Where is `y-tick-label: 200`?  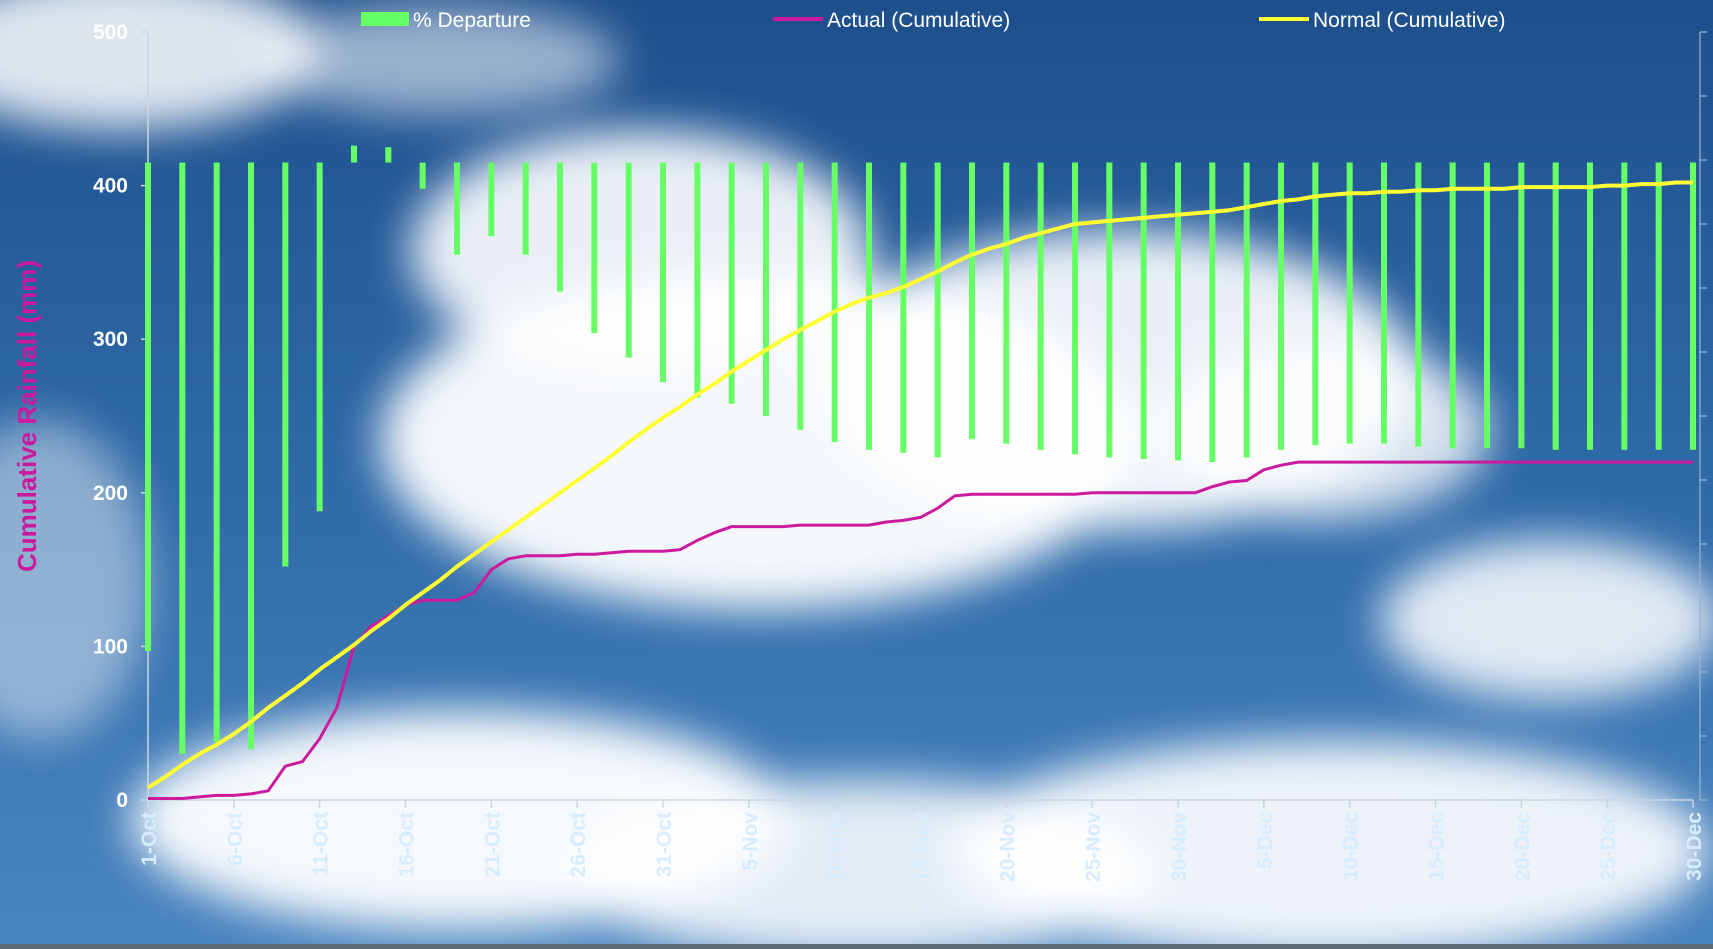
y-tick-label: 200 is located at coordinates (110, 493).